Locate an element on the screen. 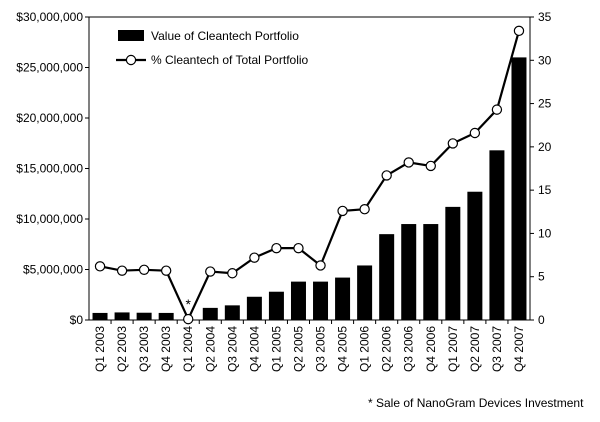 The height and width of the screenshot is (422, 600). x-axis-tick-label: Q4 2003 is located at coordinates (166, 349).